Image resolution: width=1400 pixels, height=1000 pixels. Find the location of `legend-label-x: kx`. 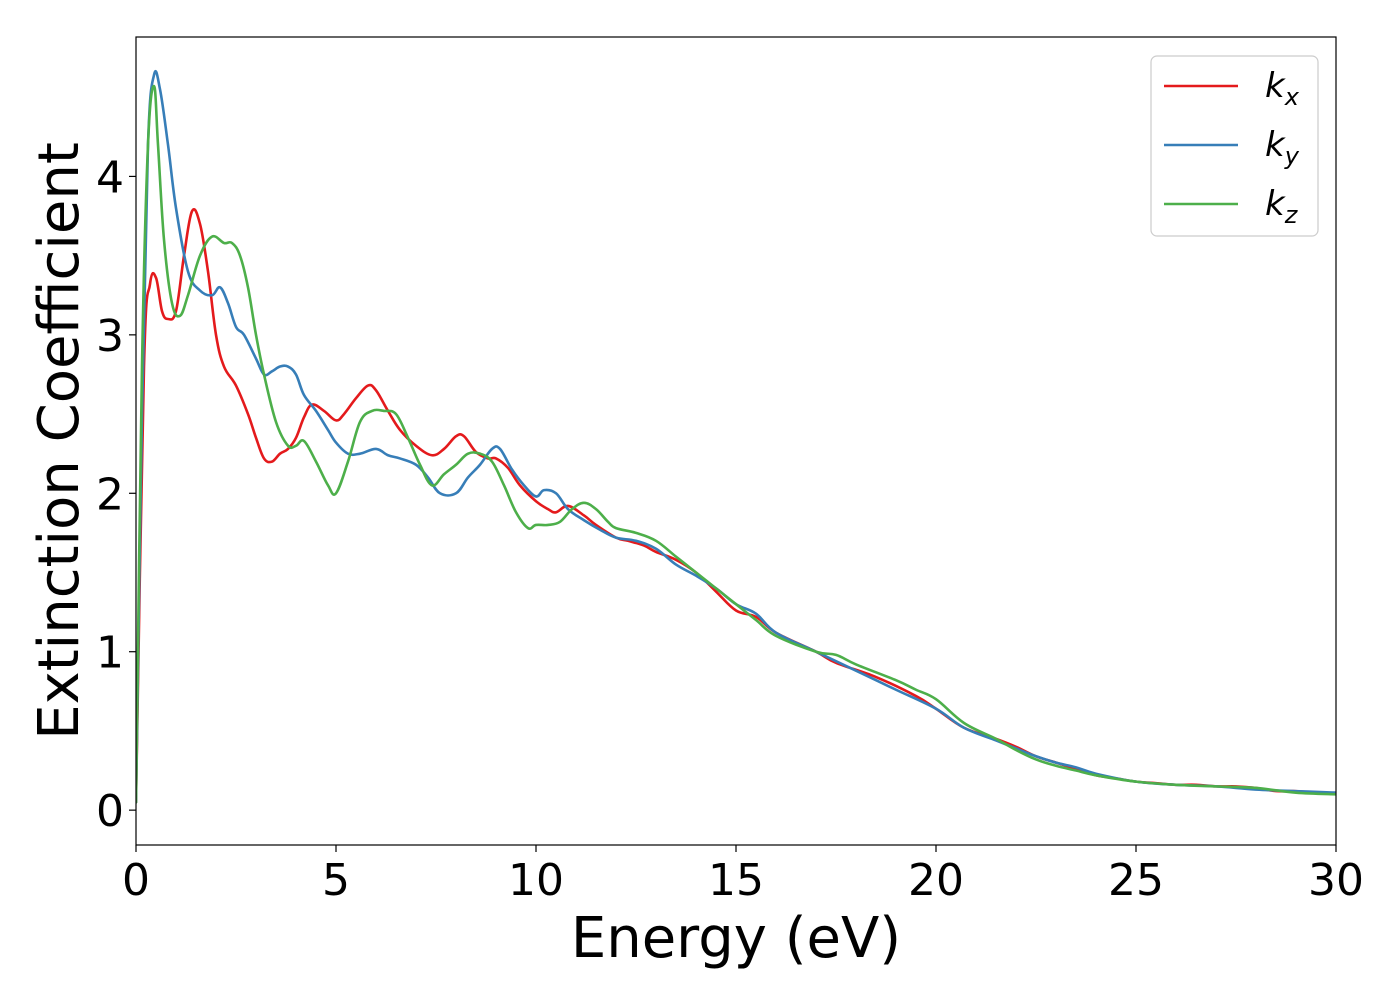

legend-label-x: kx is located at coordinates (1282, 88).